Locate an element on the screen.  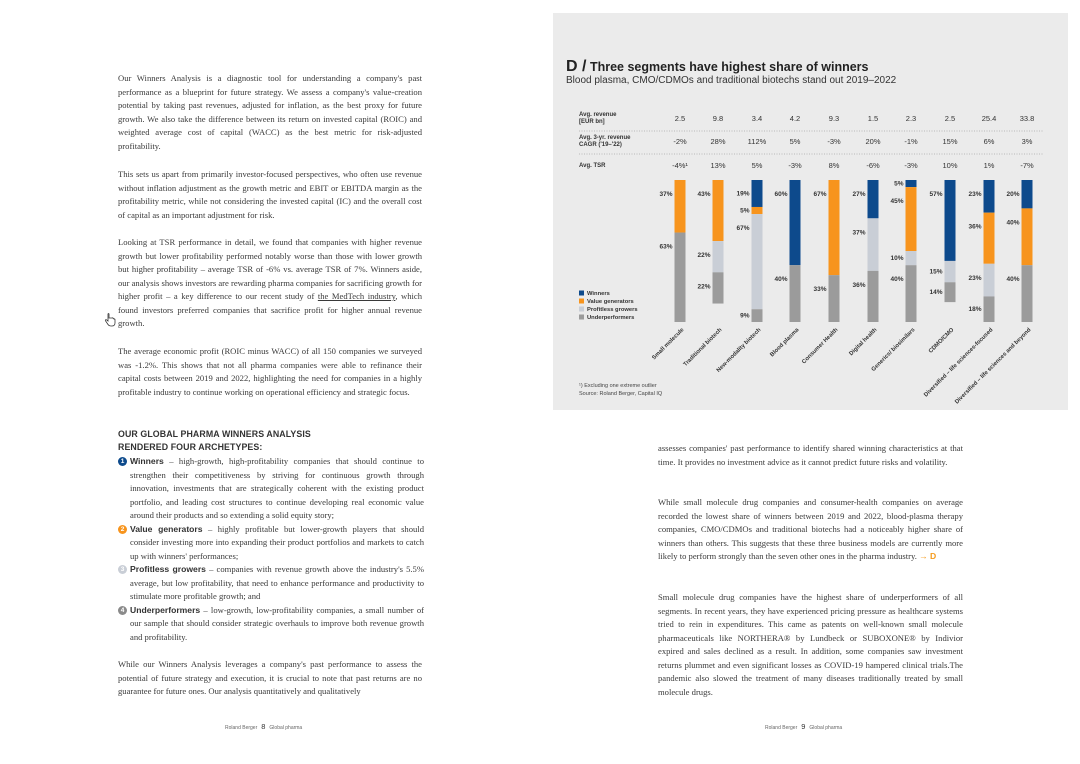
metric-value: 33.8 is located at coordinates (1027, 118).